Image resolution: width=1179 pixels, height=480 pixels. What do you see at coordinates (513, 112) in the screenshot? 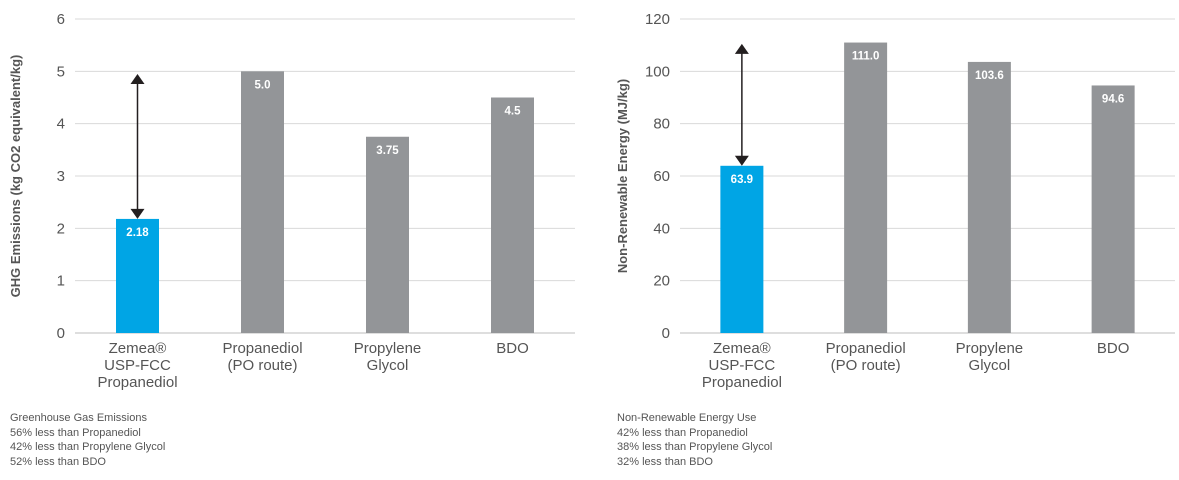
I see `ghg-data-label: 4.5` at bounding box center [513, 112].